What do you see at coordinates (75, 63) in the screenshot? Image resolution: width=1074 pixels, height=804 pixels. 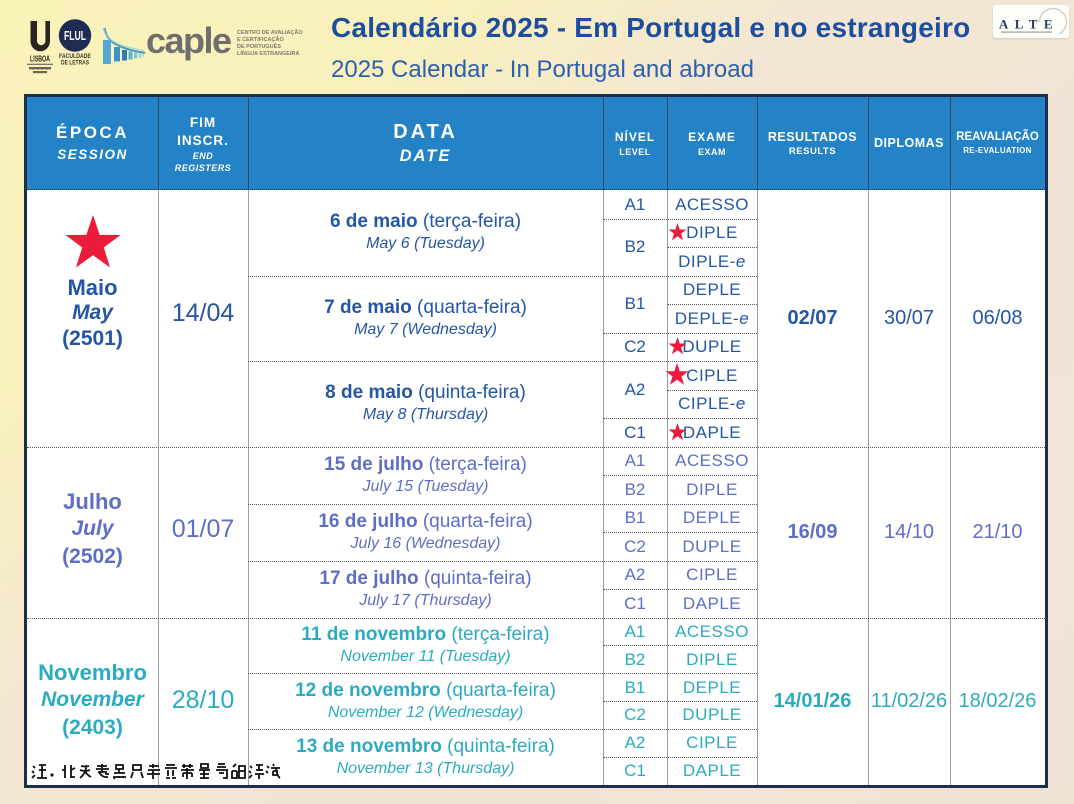 I see `svg-text: DE LETRAS` at bounding box center [75, 63].